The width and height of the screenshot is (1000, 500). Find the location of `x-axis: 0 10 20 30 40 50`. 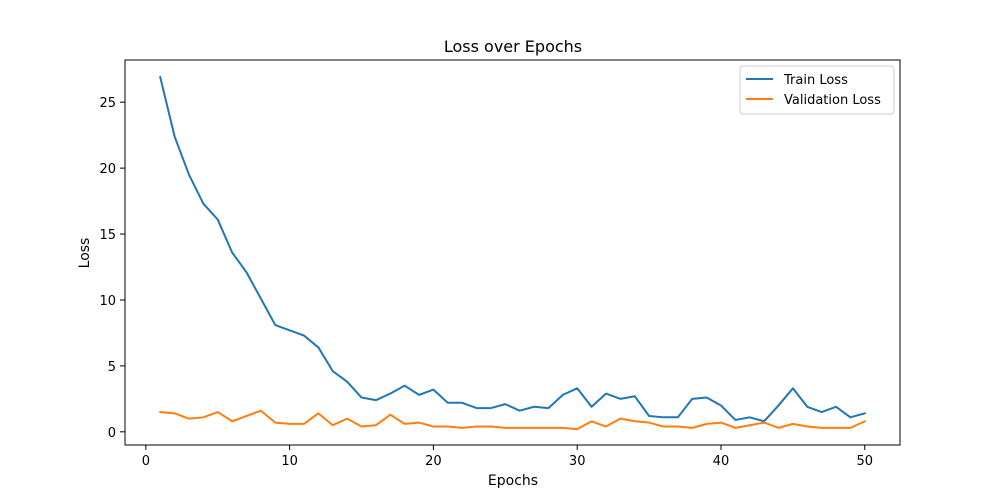

x-axis: 0 10 20 30 40 50 is located at coordinates (507, 457).